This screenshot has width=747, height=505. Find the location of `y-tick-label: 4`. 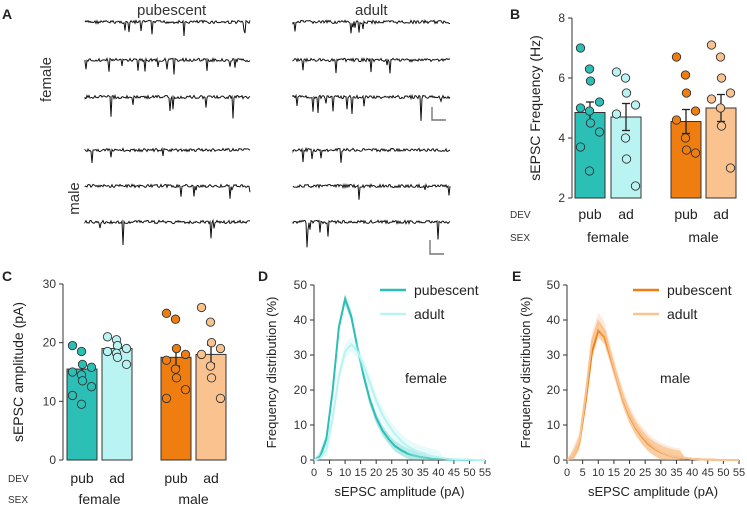

y-tick-label: 4 is located at coordinates (561, 138).